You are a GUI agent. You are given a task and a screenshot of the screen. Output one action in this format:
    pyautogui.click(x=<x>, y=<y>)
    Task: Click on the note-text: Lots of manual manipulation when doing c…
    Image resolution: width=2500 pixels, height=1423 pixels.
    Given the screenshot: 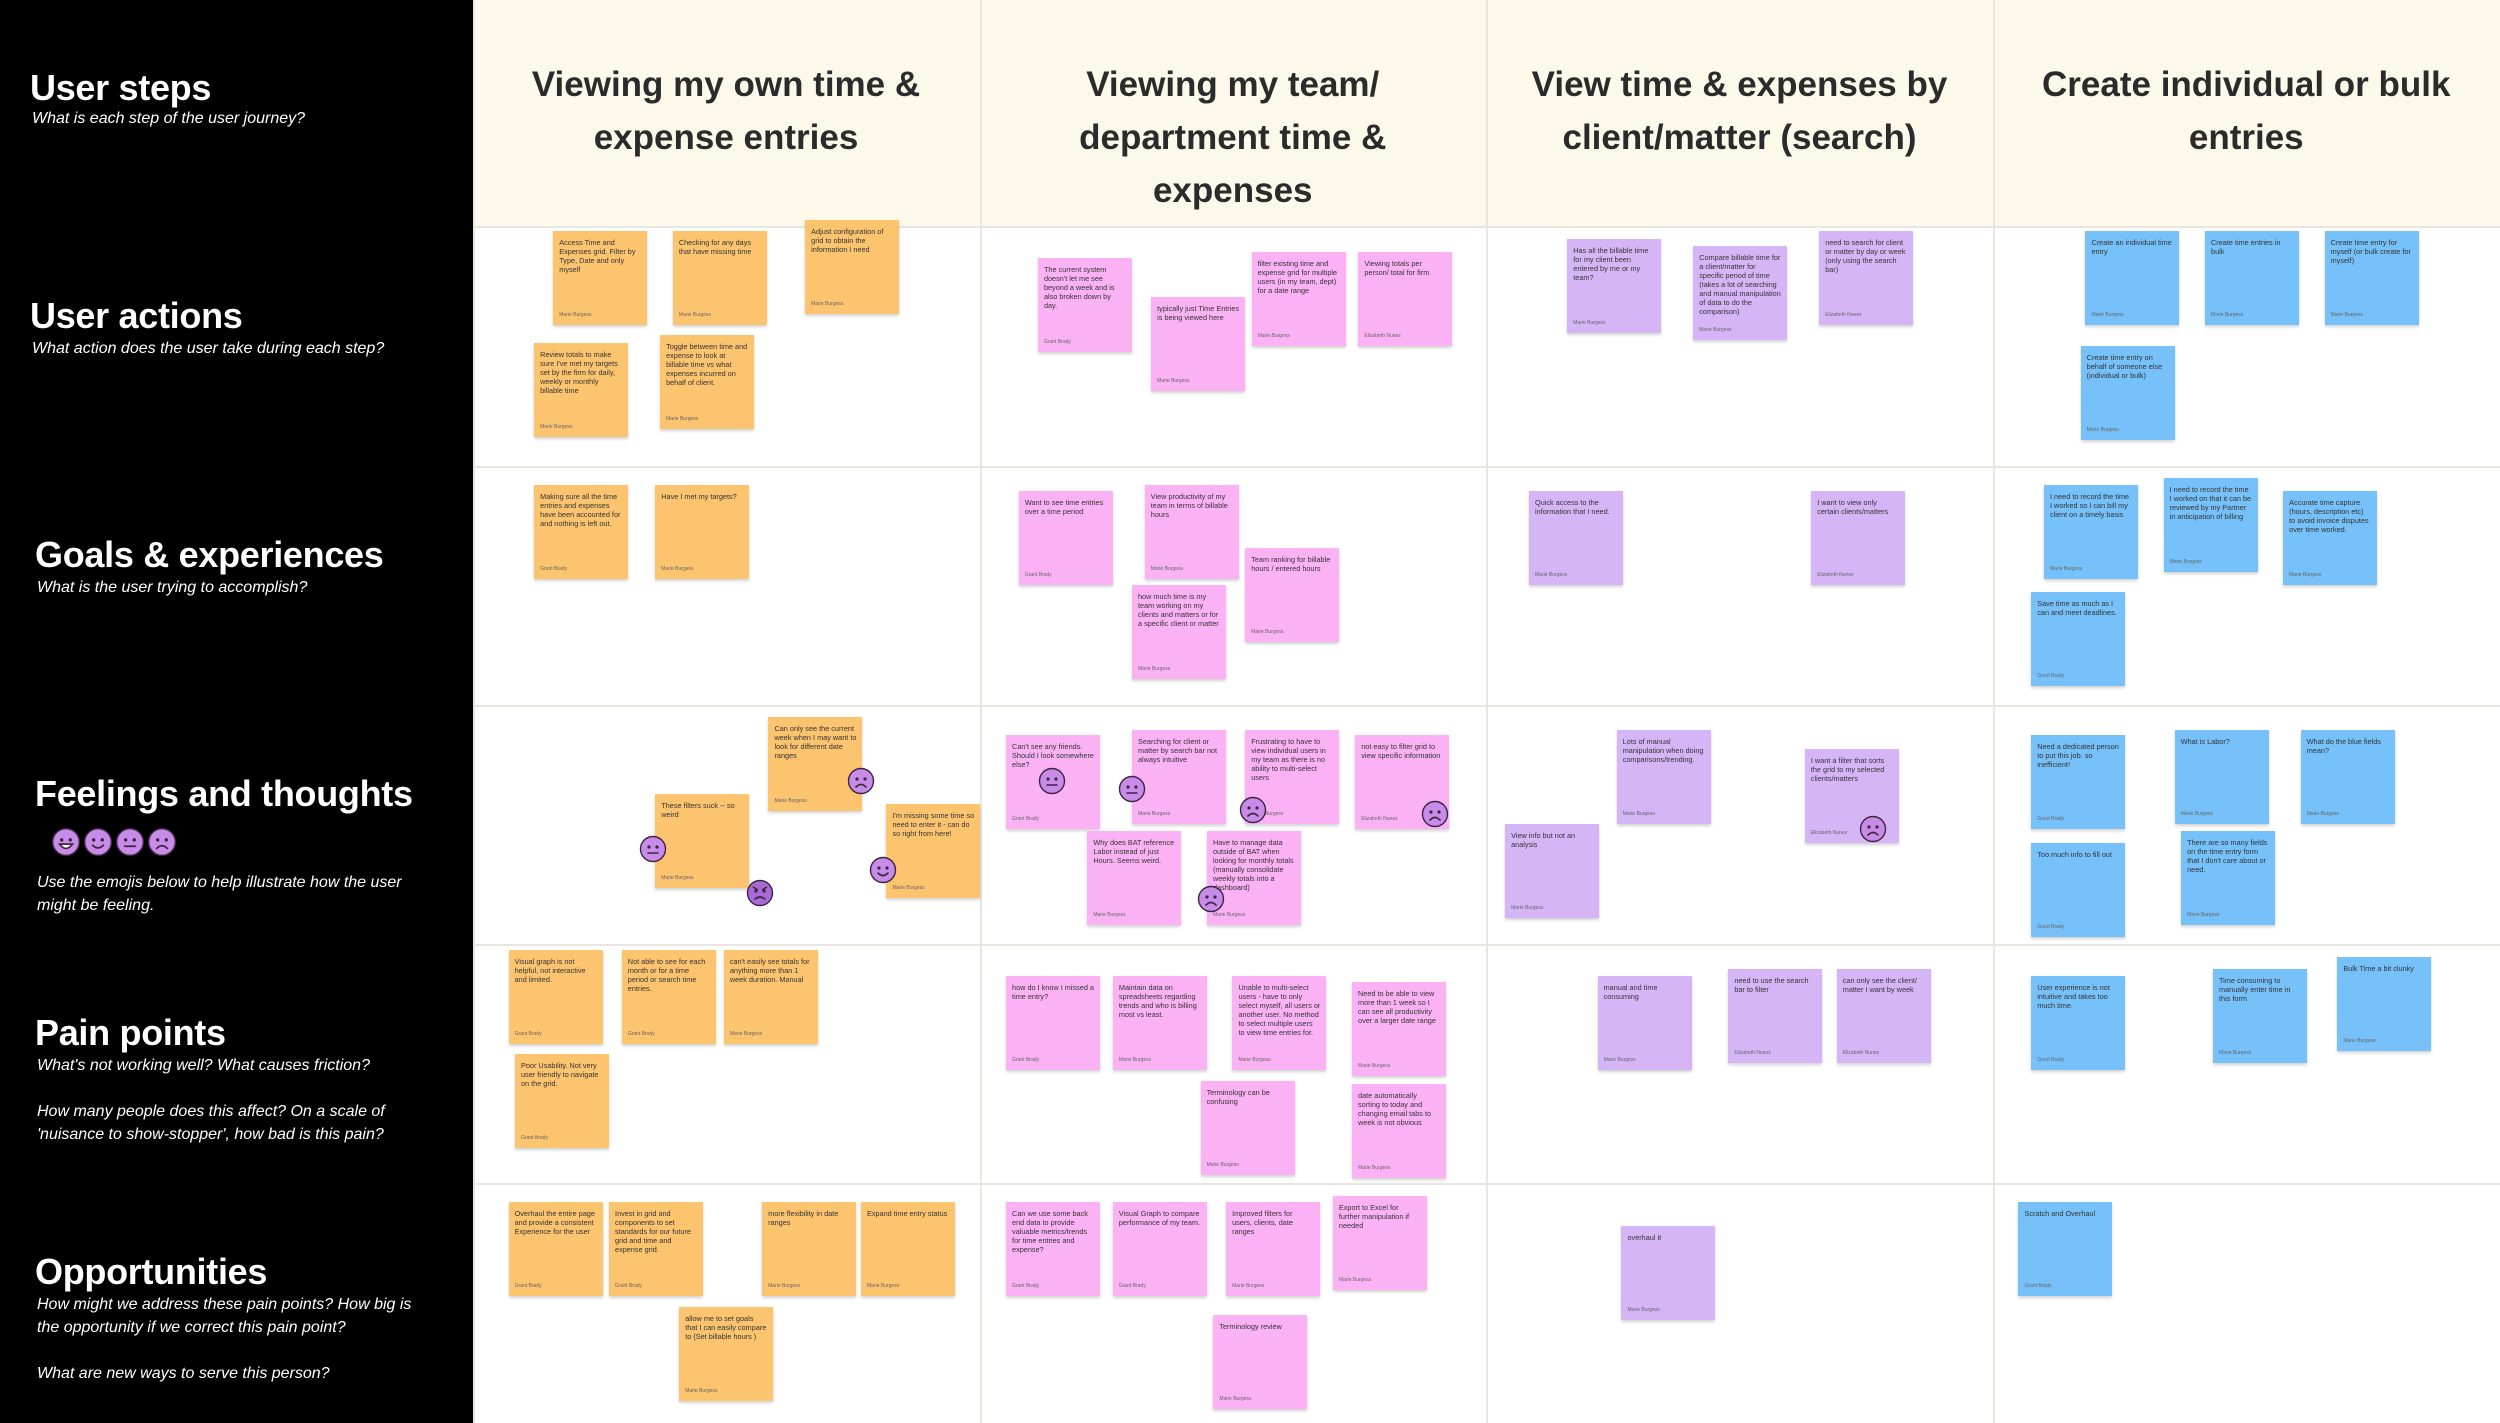 What is the action you would take?
    pyautogui.click(x=1663, y=751)
    